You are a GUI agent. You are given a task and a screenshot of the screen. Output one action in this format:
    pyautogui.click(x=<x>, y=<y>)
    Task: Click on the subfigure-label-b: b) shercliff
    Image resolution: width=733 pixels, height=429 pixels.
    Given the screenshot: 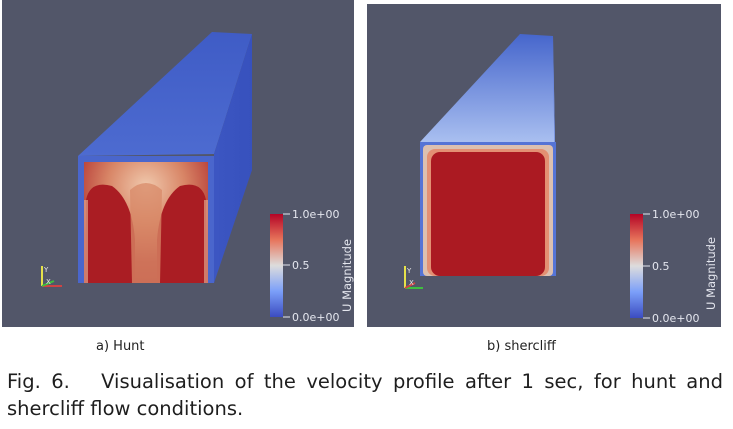 What is the action you would take?
    pyautogui.click(x=521, y=346)
    